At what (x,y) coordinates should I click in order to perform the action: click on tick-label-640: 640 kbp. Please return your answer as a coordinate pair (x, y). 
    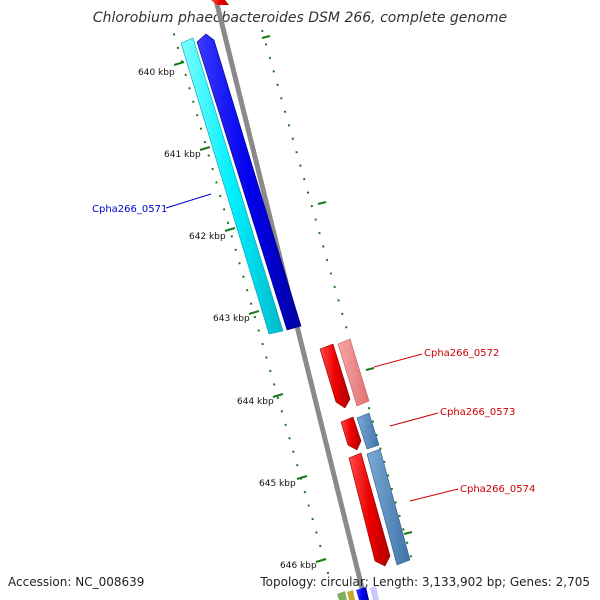
    Looking at the image, I should click on (156, 73).